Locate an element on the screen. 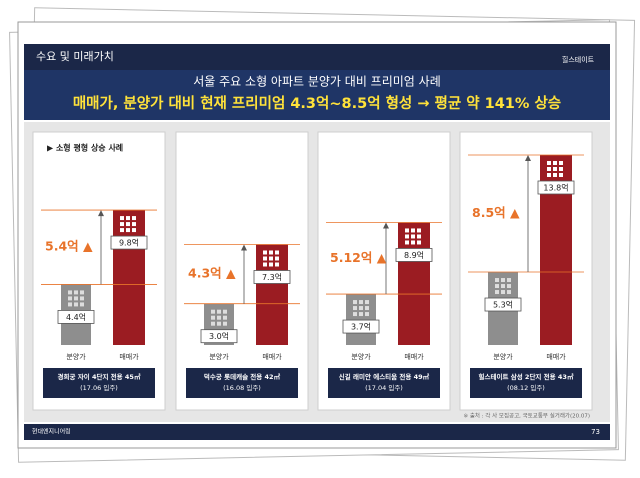 Image resolution: width=640 pixels, height=478 pixels. page-number: 73 is located at coordinates (595, 432).